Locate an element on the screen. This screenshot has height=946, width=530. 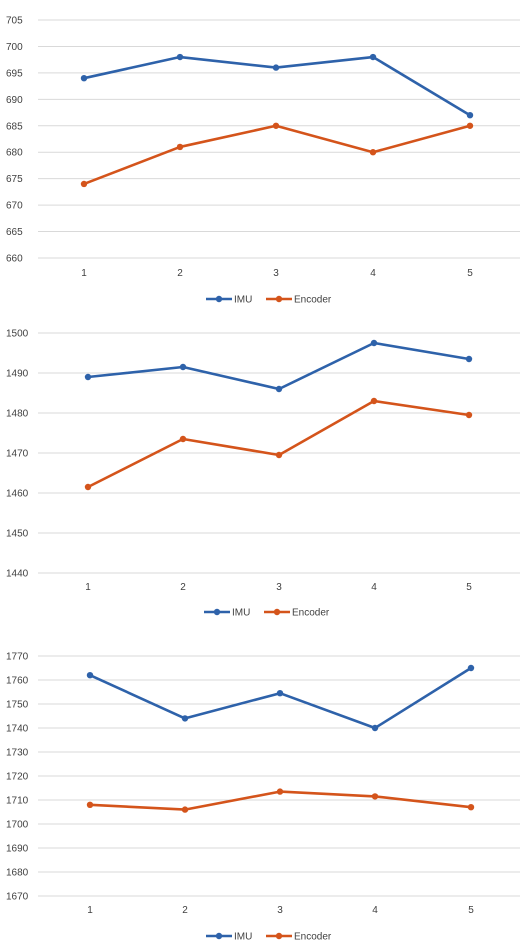
y-tick-label: 1770 is located at coordinates (17, 657).